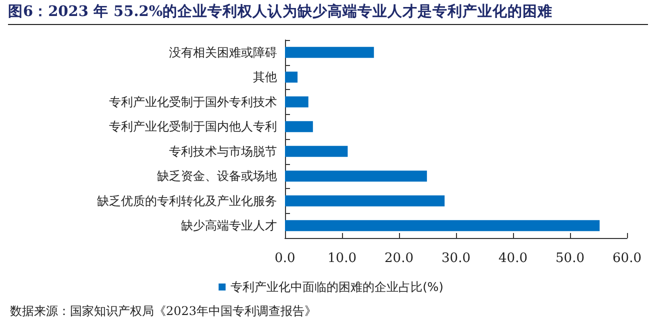 This screenshot has width=662, height=328. I want to click on y-tick-label: 缺乏优质的专利转化及产业化服务, so click(187, 201).